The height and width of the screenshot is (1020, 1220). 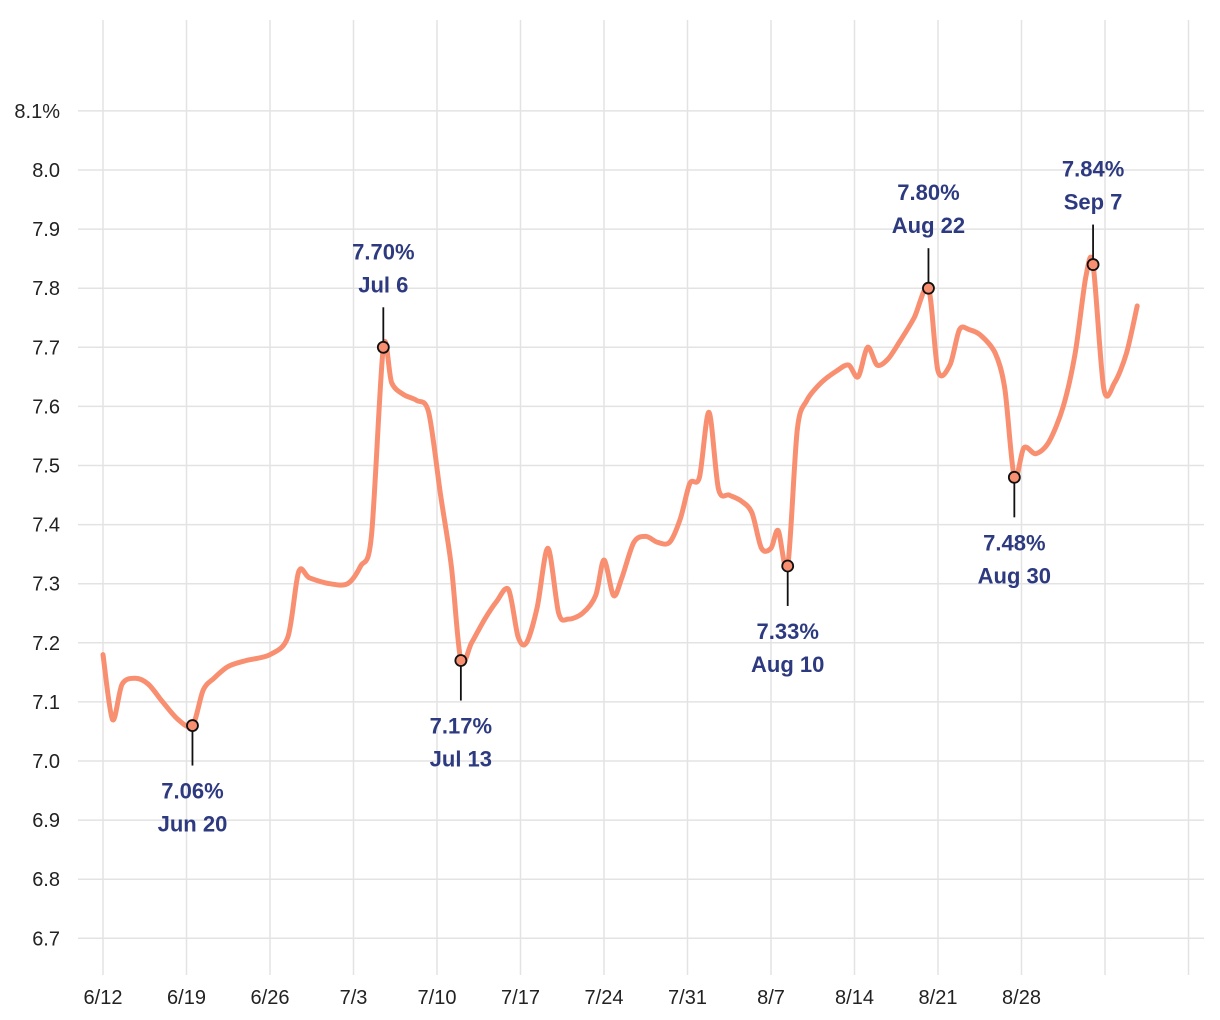 What do you see at coordinates (186, 998) in the screenshot?
I see `x-tick-label: 6/19` at bounding box center [186, 998].